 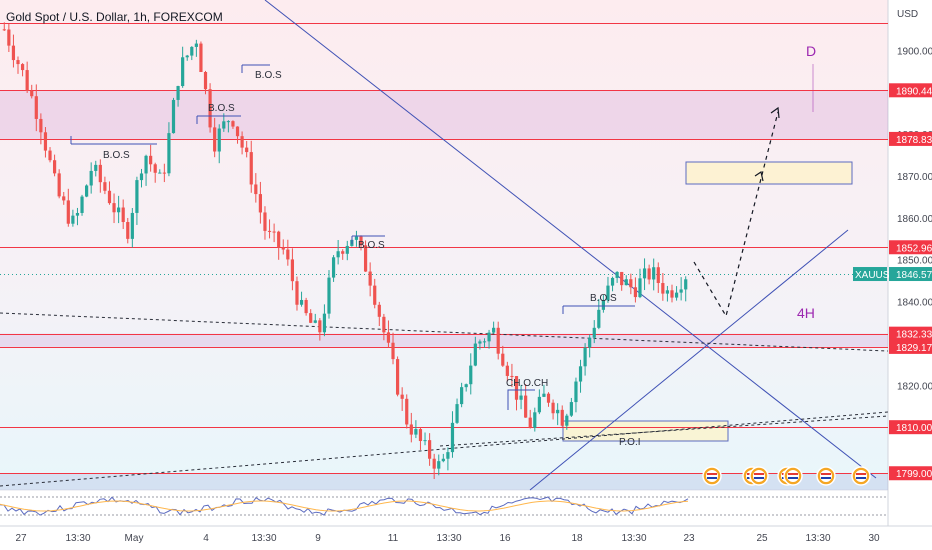 What do you see at coordinates (689, 538) in the screenshot?
I see `time-label: 23` at bounding box center [689, 538].